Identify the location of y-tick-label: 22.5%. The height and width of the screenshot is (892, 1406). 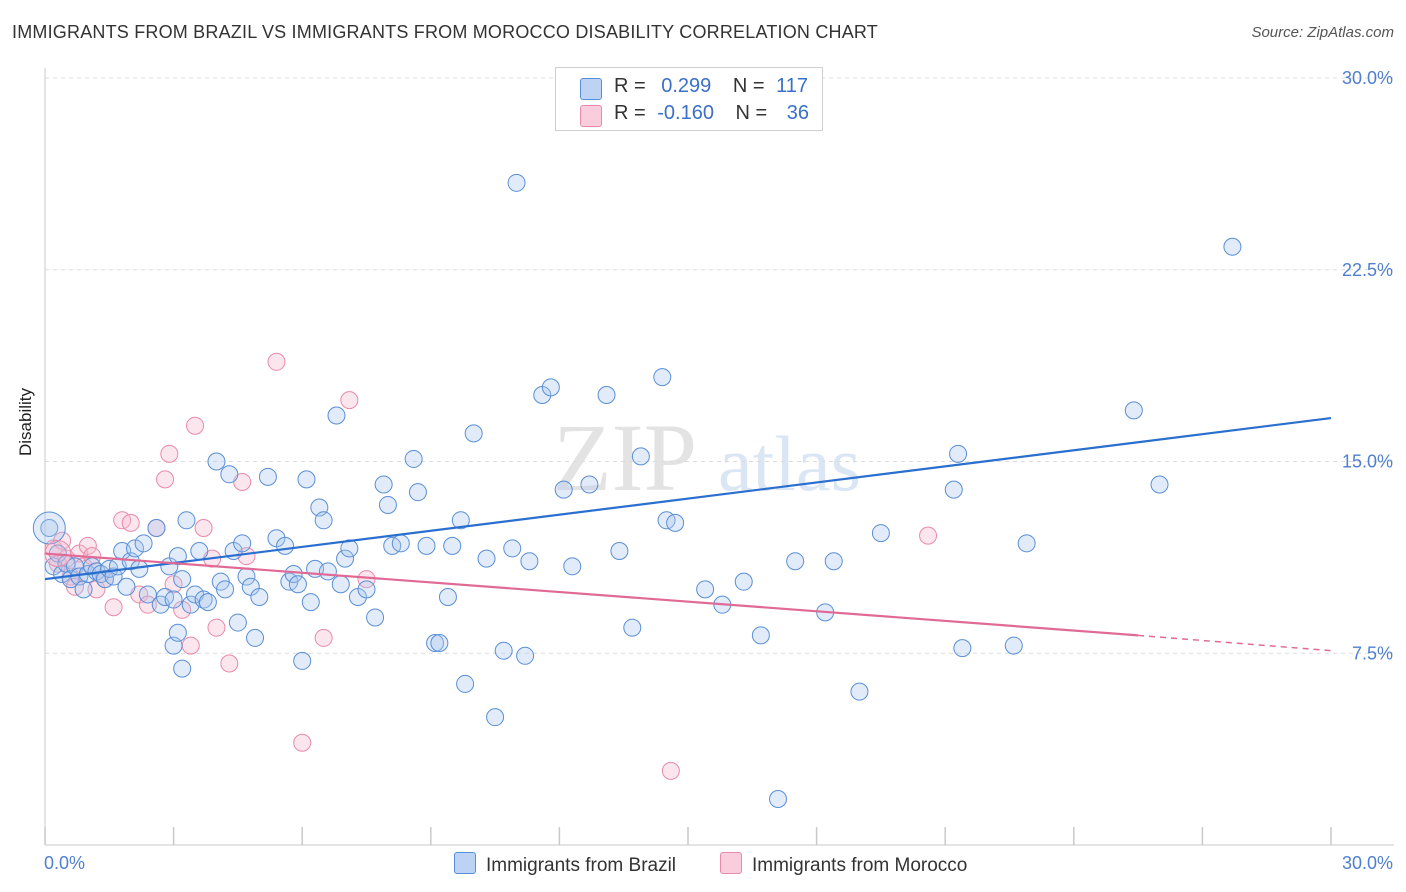
(1367, 270).